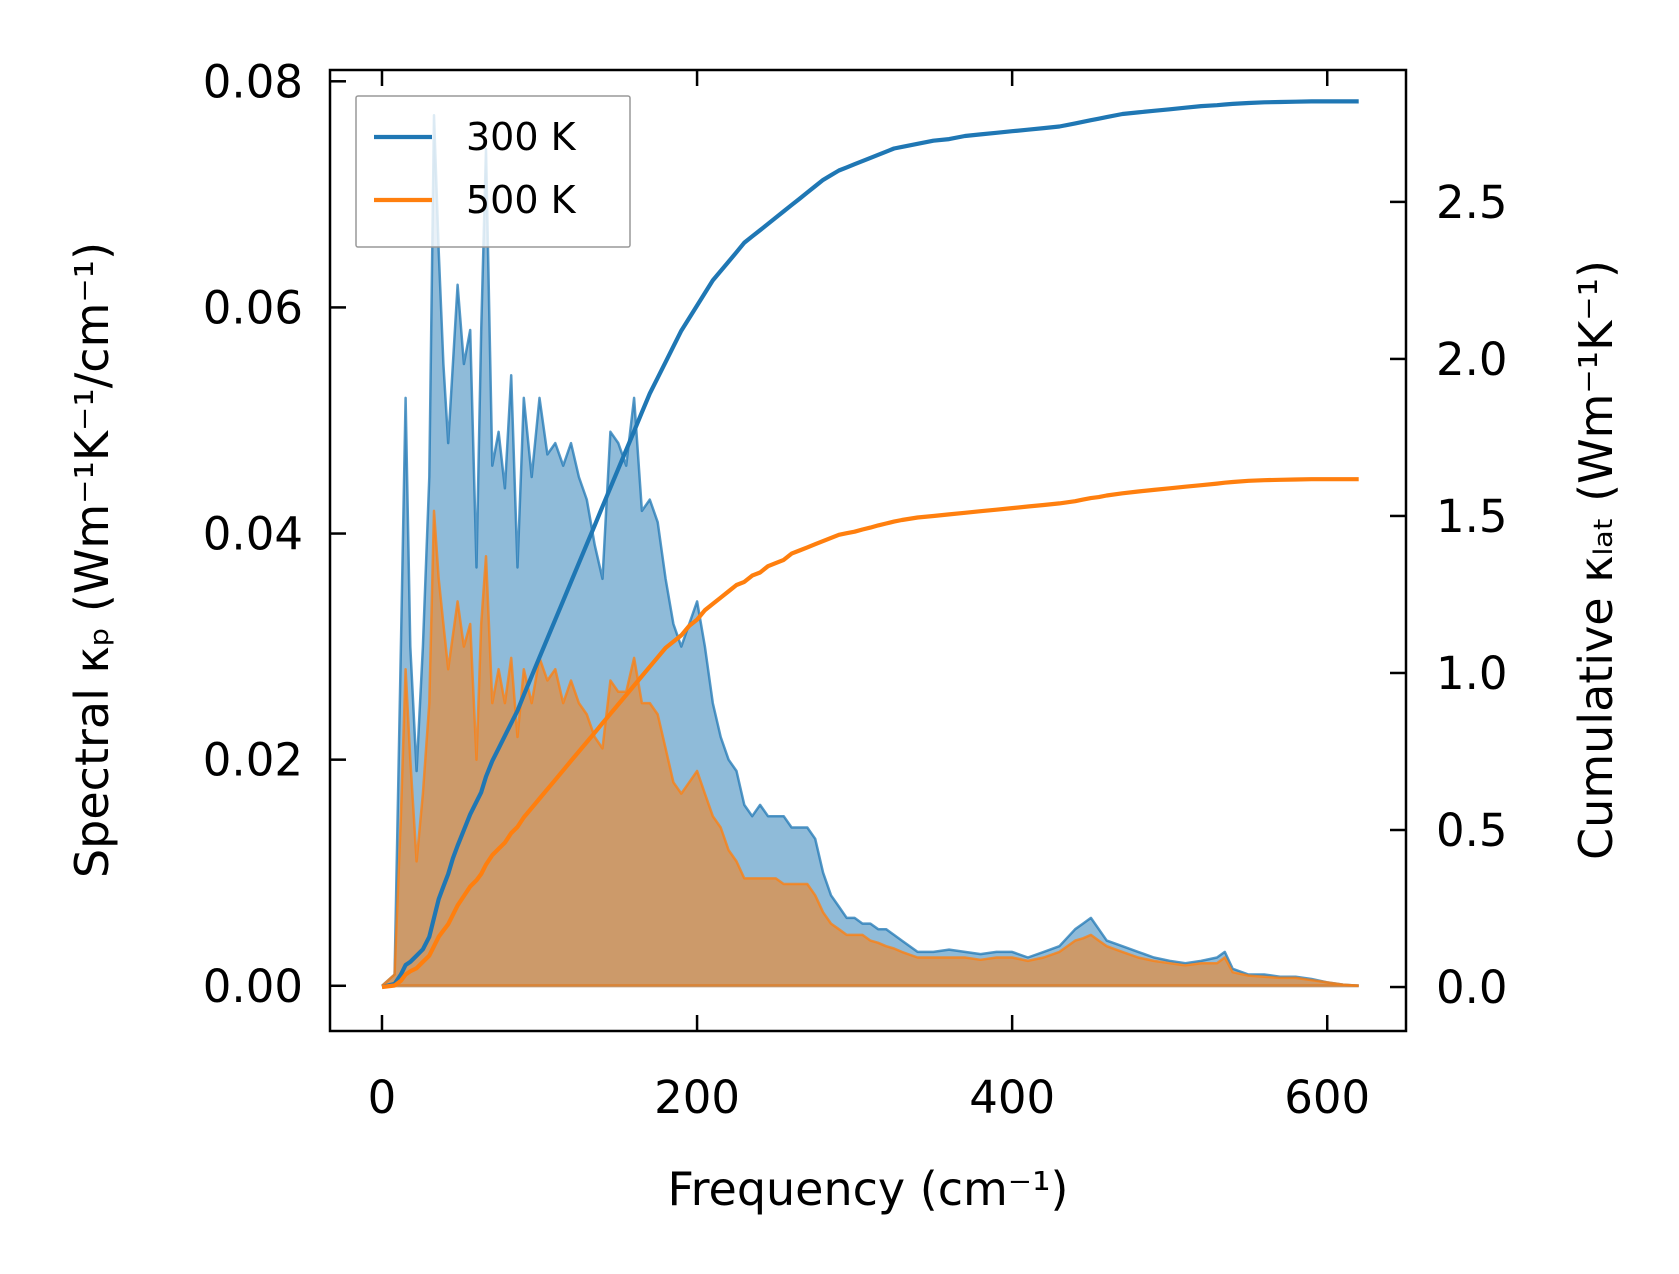 This screenshot has width=1679, height=1274. Describe the element at coordinates (253, 534) in the screenshot. I see `y-left-tick-label: 0.04` at that location.